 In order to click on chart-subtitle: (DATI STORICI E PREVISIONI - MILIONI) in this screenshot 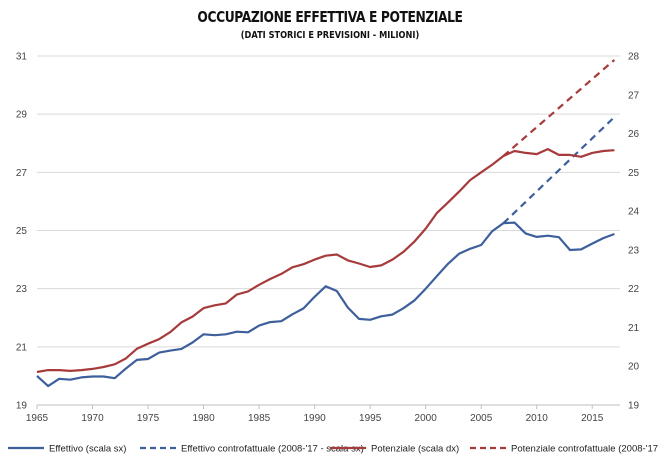, I will do `click(330, 35)`.